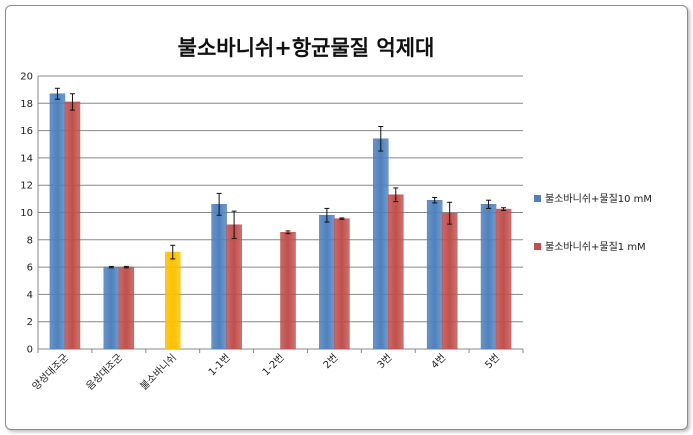 The height and width of the screenshot is (435, 693). What do you see at coordinates (104, 372) in the screenshot?
I see `x-tick-label: 음성대조군` at bounding box center [104, 372].